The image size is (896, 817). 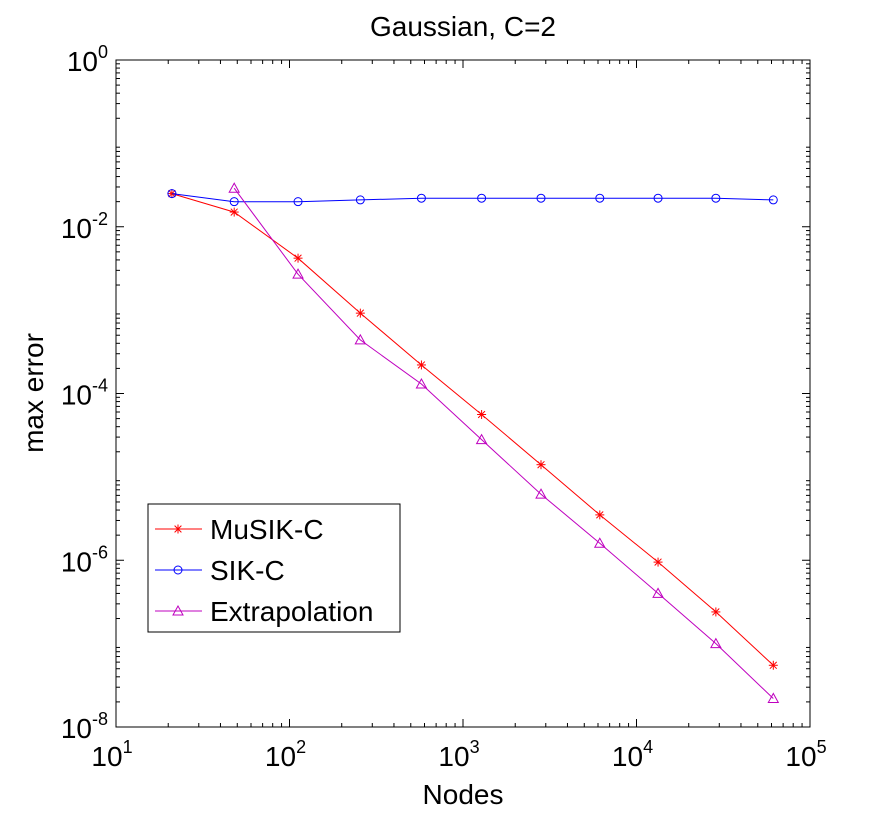 I want to click on x-axis-label: Nodes, so click(x=463, y=794).